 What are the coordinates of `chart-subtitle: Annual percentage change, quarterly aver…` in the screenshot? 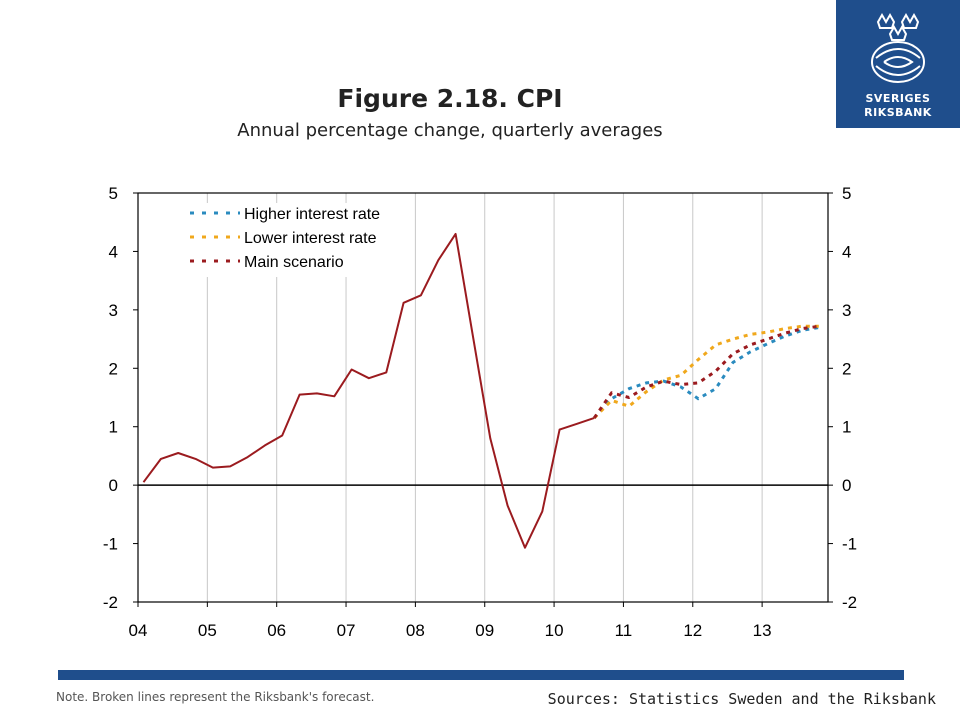 It's located at (450, 130).